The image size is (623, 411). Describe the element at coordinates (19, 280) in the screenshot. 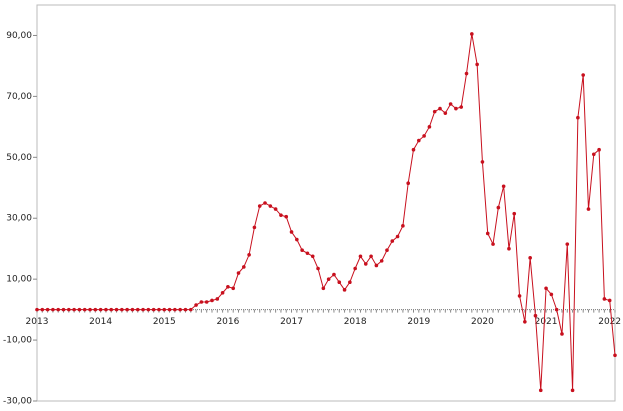

I see `y-tick-label: 10,00` at that location.